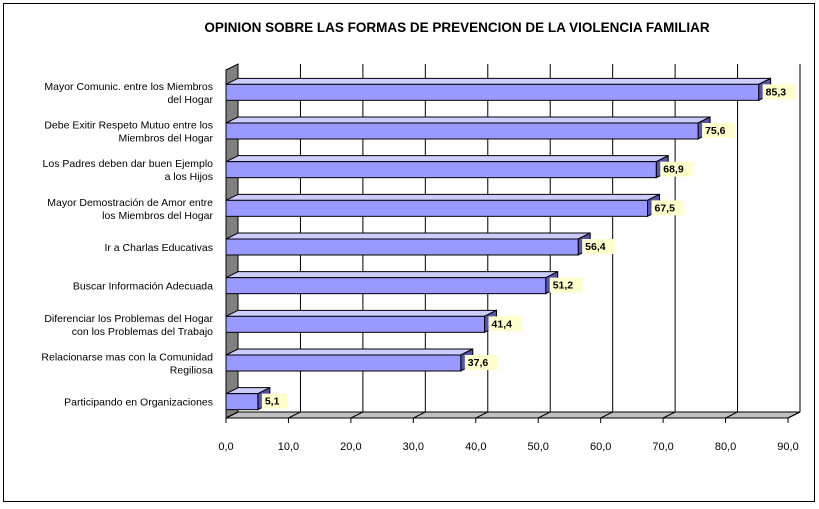 The height and width of the screenshot is (509, 819). What do you see at coordinates (191, 371) in the screenshot?
I see `category-label: Regiliosa` at bounding box center [191, 371].